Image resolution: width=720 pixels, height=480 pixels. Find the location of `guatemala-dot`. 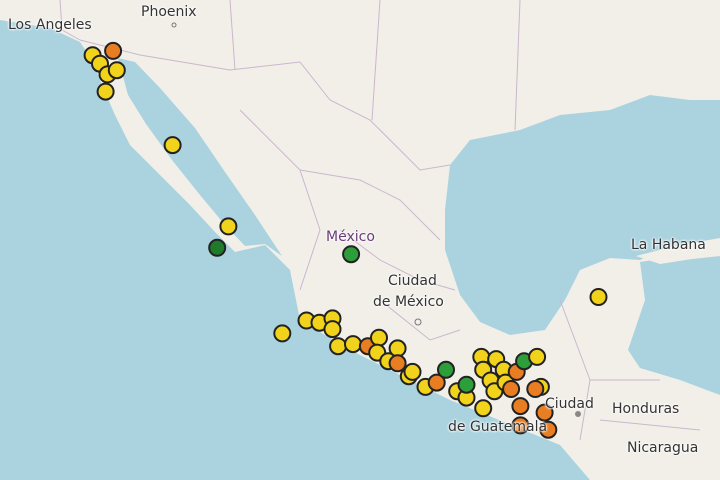

guatemala-dot is located at coordinates (578, 414).